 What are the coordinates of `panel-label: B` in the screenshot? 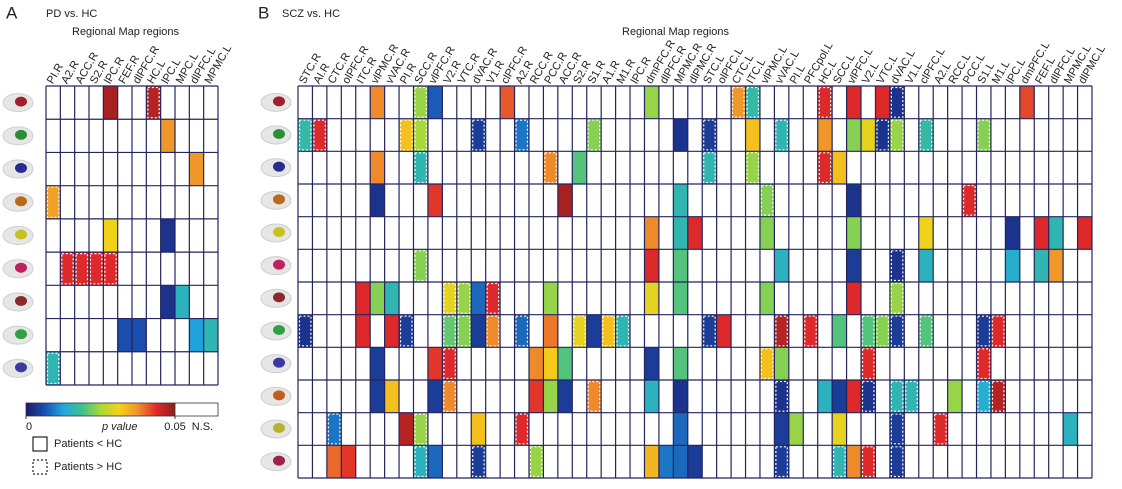 It's located at (263, 12).